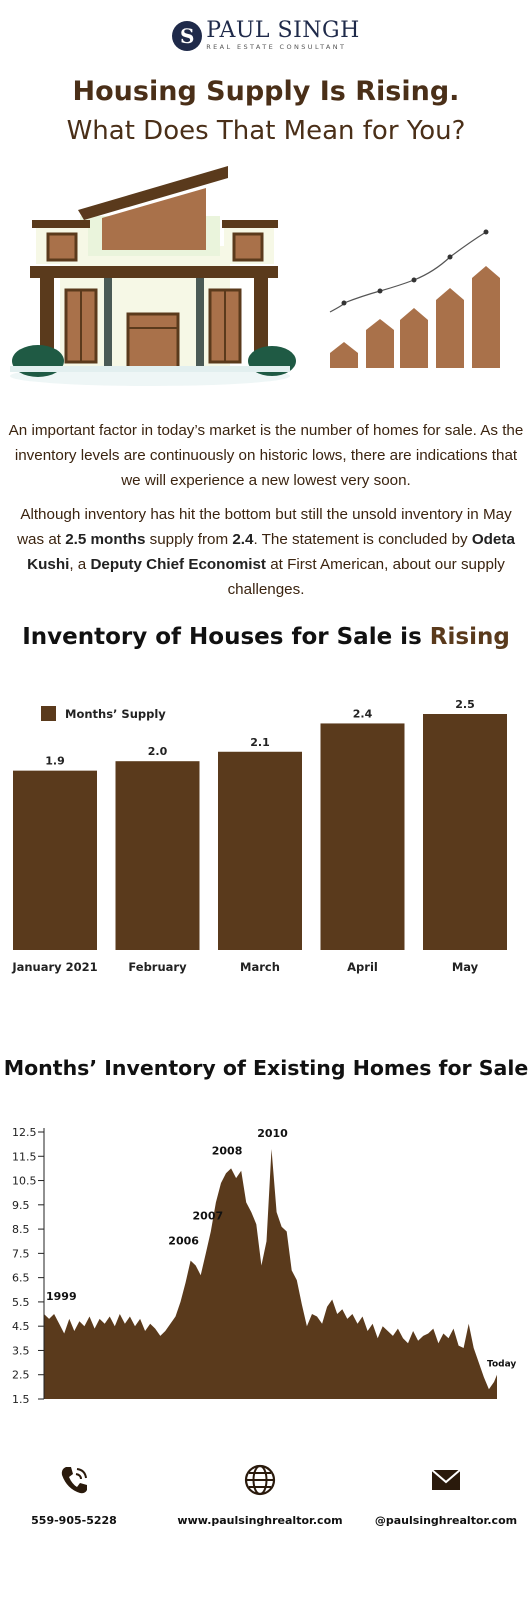  Describe the element at coordinates (266, 131) in the screenshot. I see `headline-line2: What Does That Mean for You?` at that location.